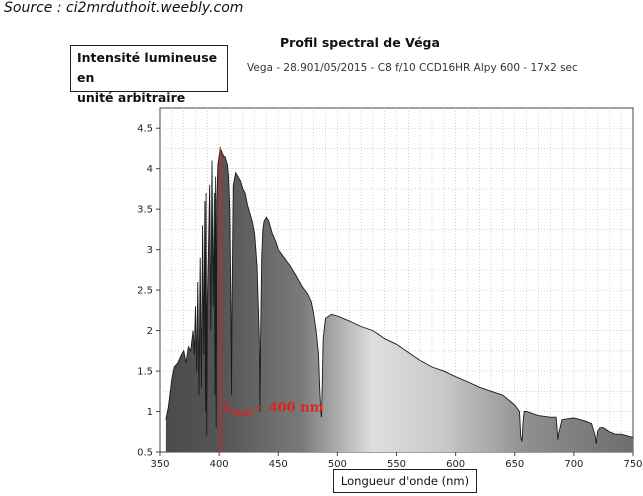 The width and height of the screenshot is (643, 496). I want to click on y-tick-label: 4.5, so click(145, 129).